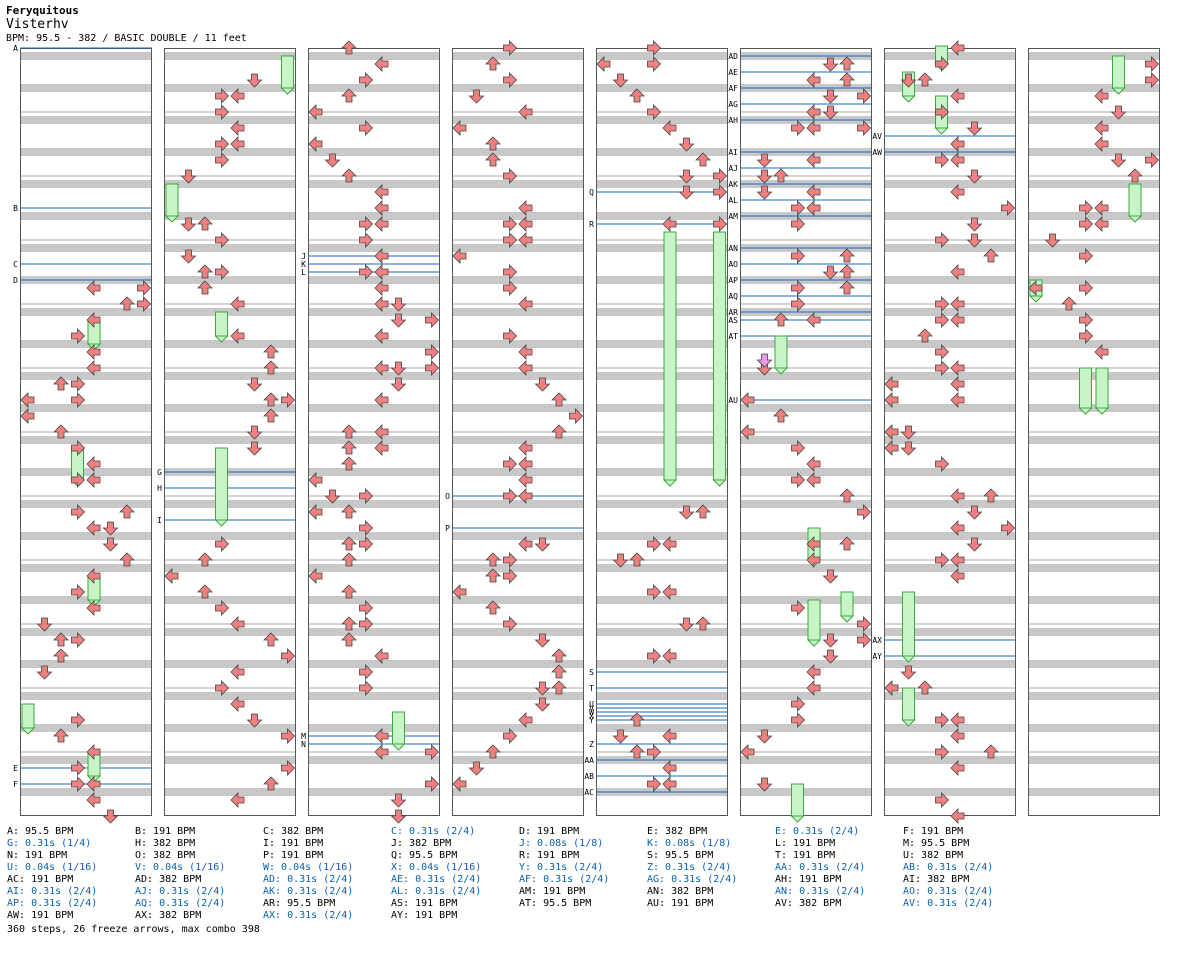  Describe the element at coordinates (733, 104) in the screenshot. I see `bpm-marker-label: AG` at that location.